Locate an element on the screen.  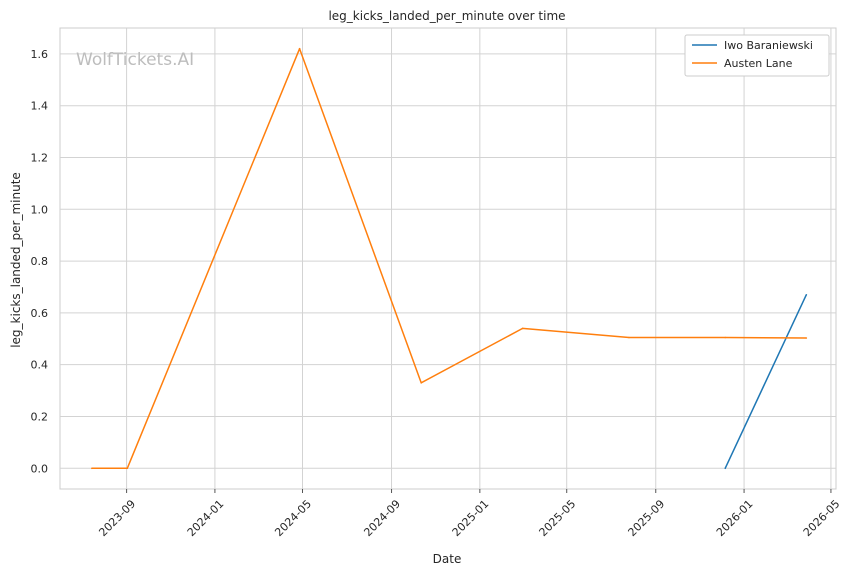
x-tick-label: 2025-05 is located at coordinates (558, 518).